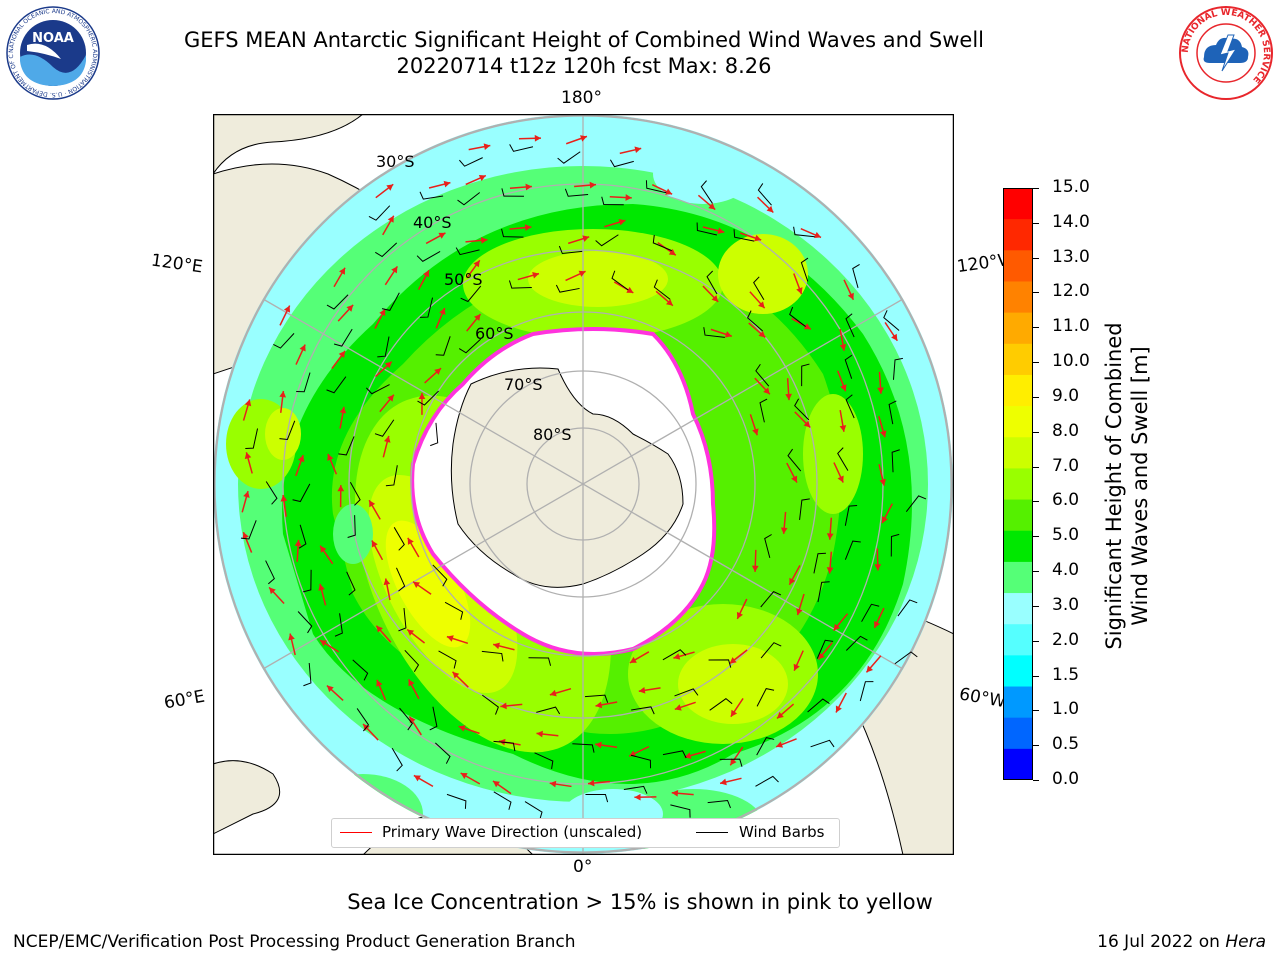 This screenshot has height=960, width=1280. I want to click on antarctica, so click(567, 477).